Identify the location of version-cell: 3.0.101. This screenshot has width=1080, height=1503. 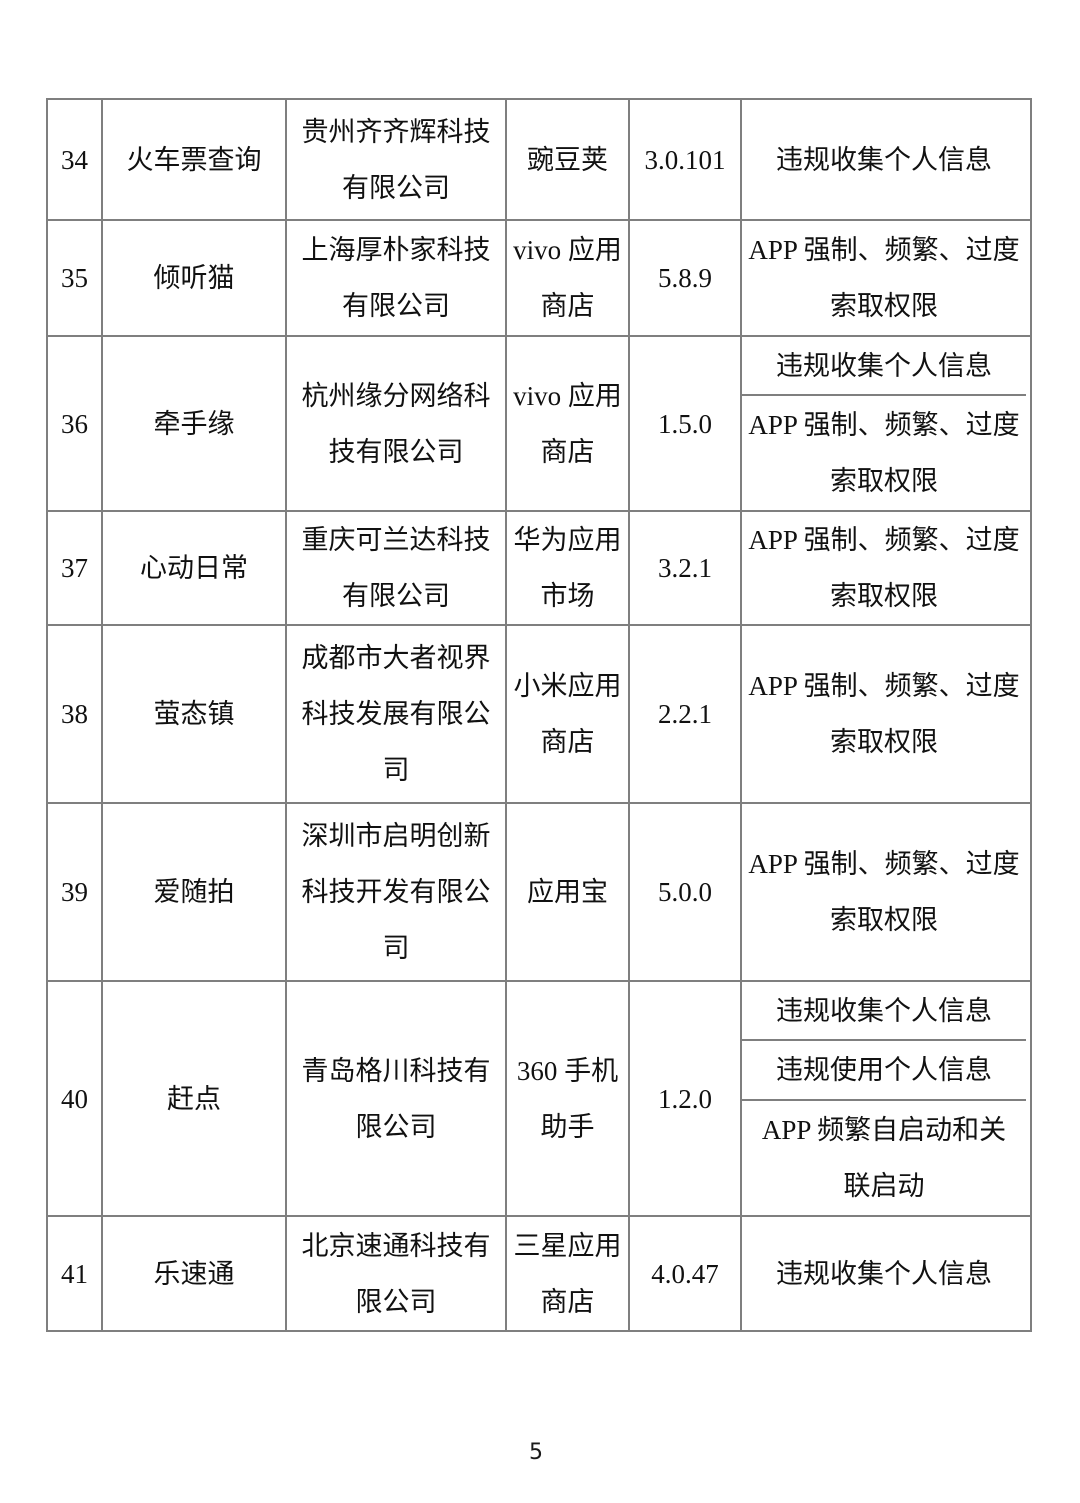
(684, 159).